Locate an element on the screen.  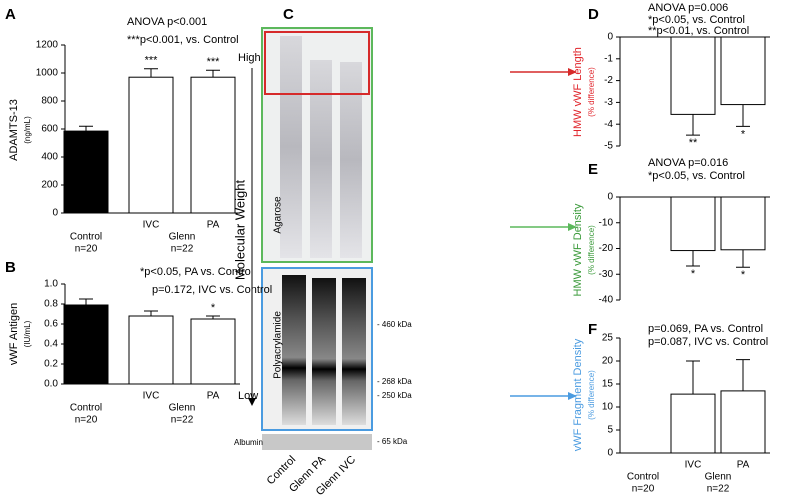
y-tick-label: 0.4 is located at coordinates (51, 344).